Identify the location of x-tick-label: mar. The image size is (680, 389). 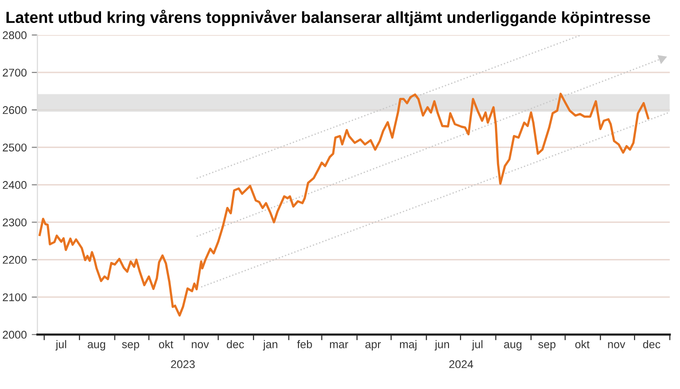
(339, 345).